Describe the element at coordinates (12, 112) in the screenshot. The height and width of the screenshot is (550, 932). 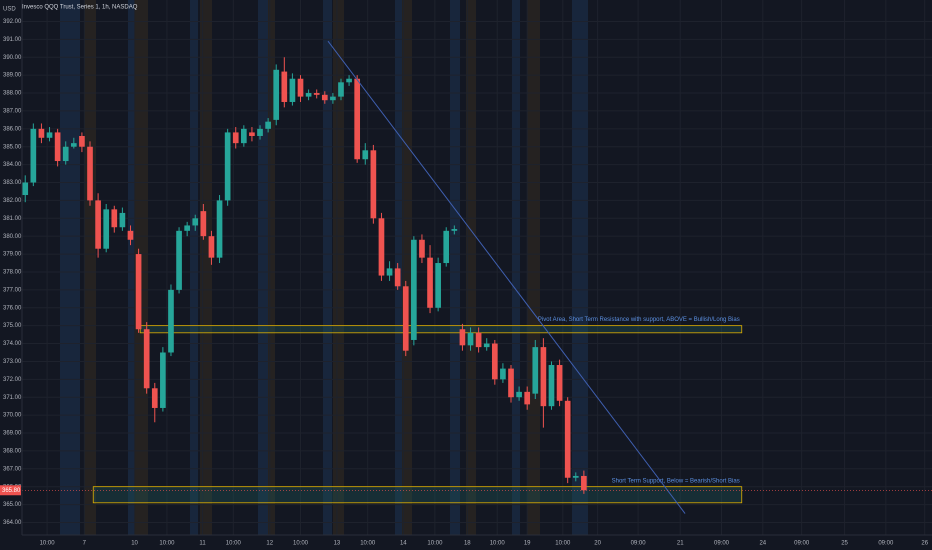
I see `y-tick-label: 387.00` at that location.